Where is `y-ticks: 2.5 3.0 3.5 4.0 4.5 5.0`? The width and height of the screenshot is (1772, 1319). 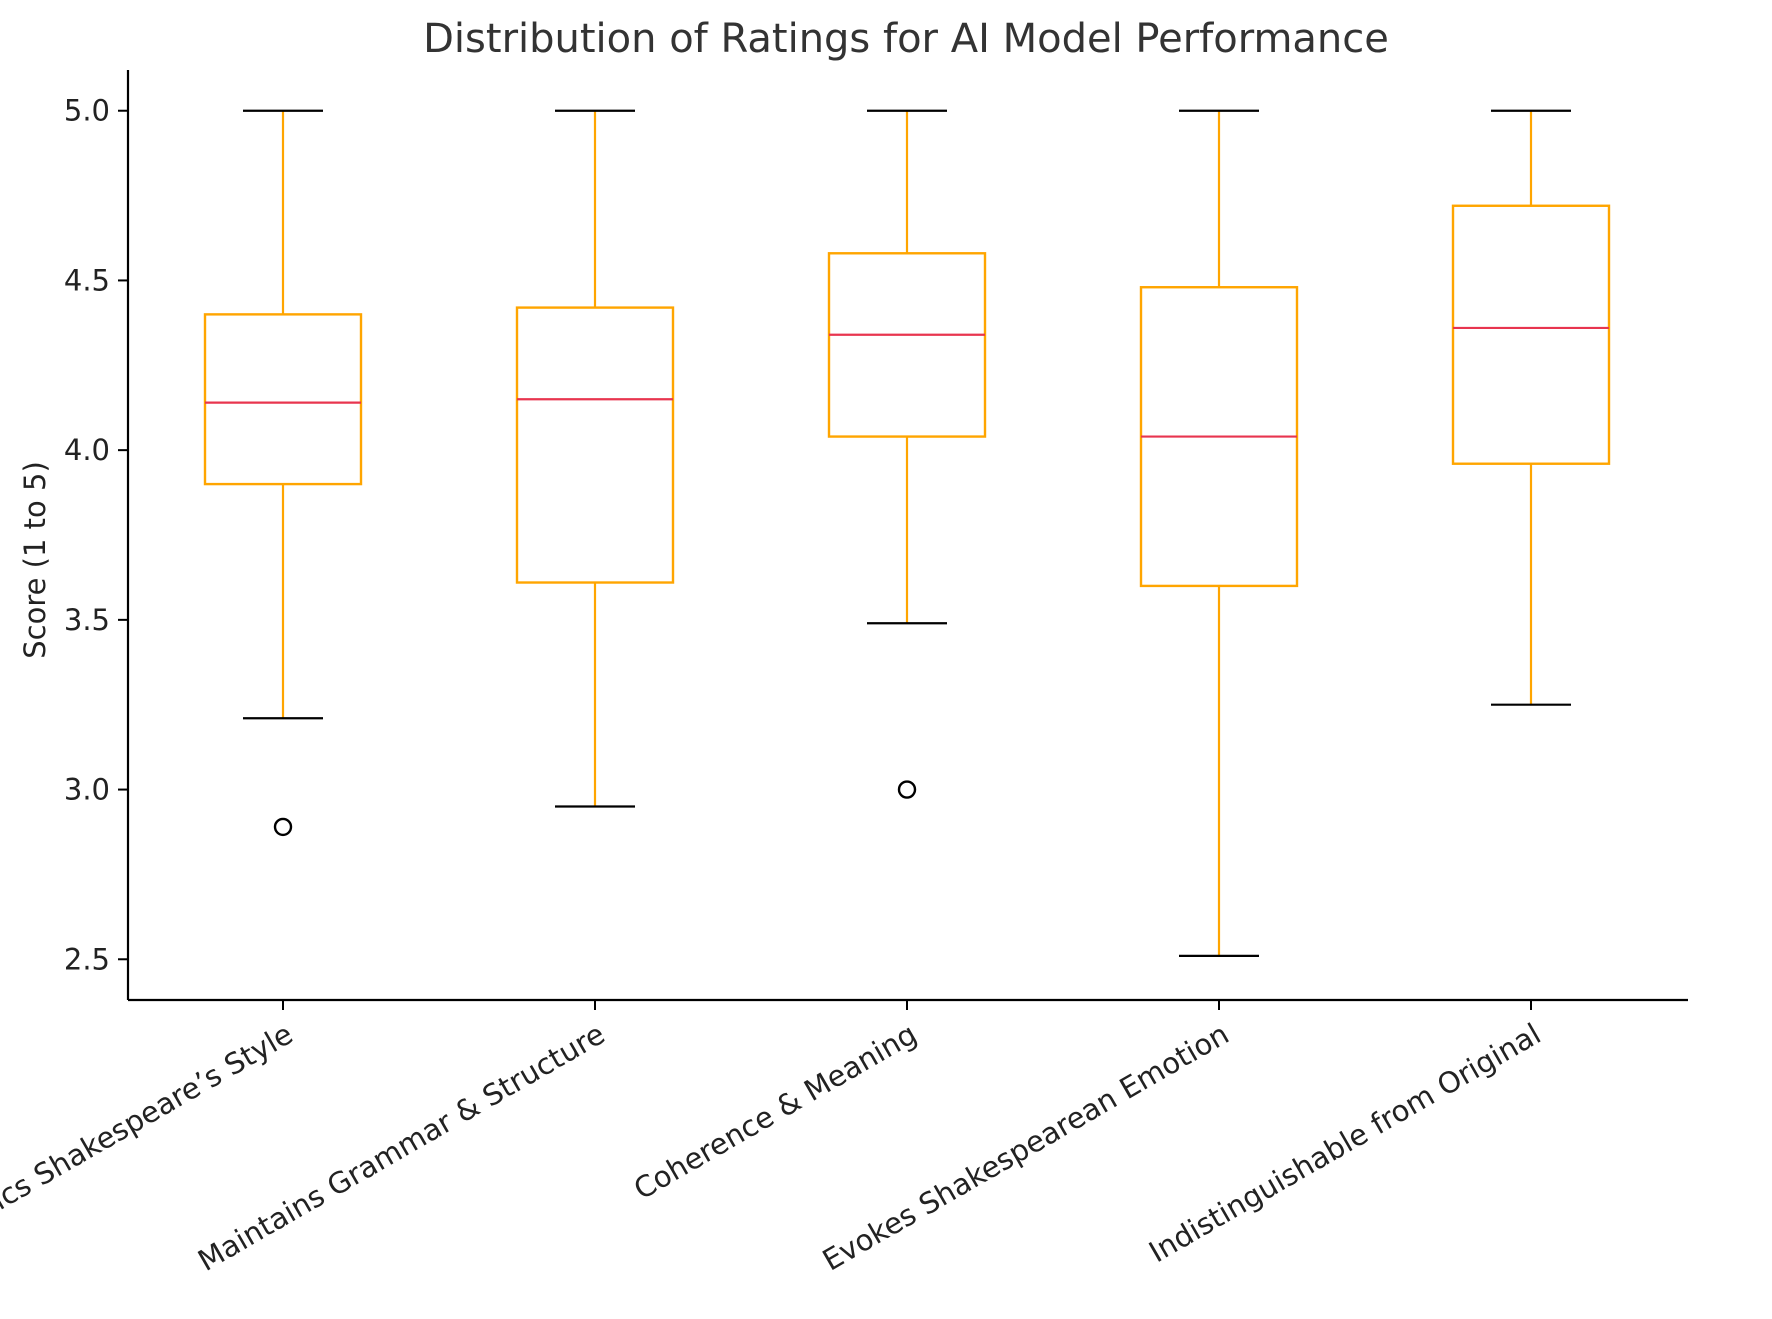 y-ticks: 2.5 3.0 3.5 4.0 4.5 5.0 is located at coordinates (96, 535).